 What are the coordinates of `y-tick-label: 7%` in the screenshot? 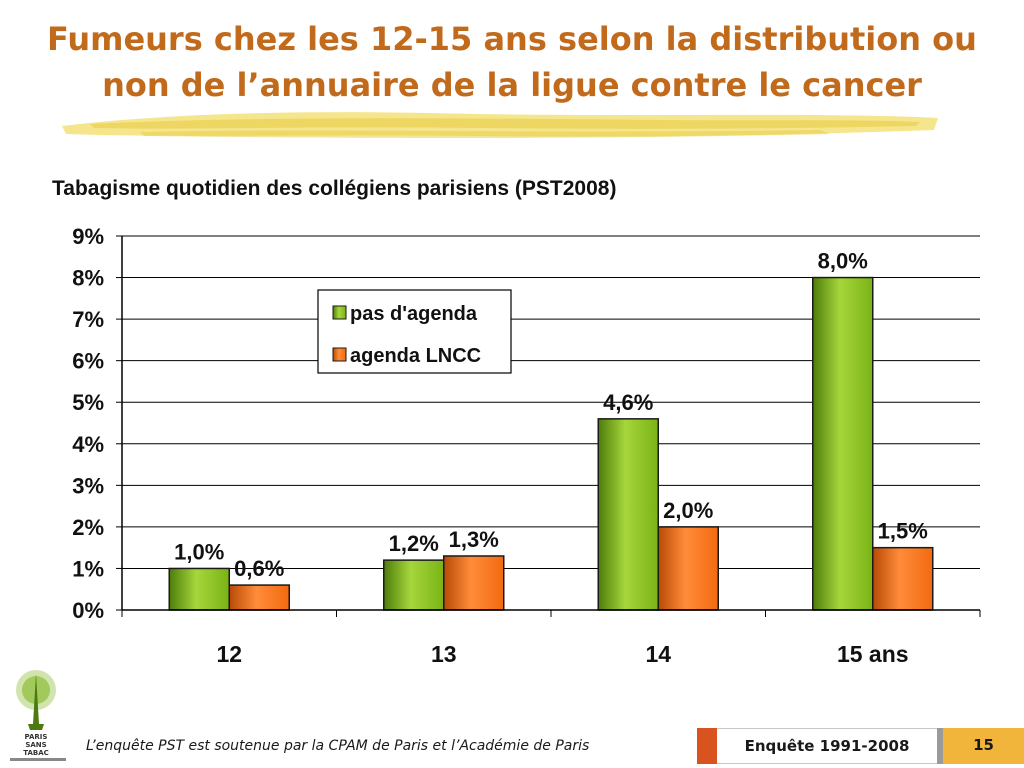 It's located at (88, 319).